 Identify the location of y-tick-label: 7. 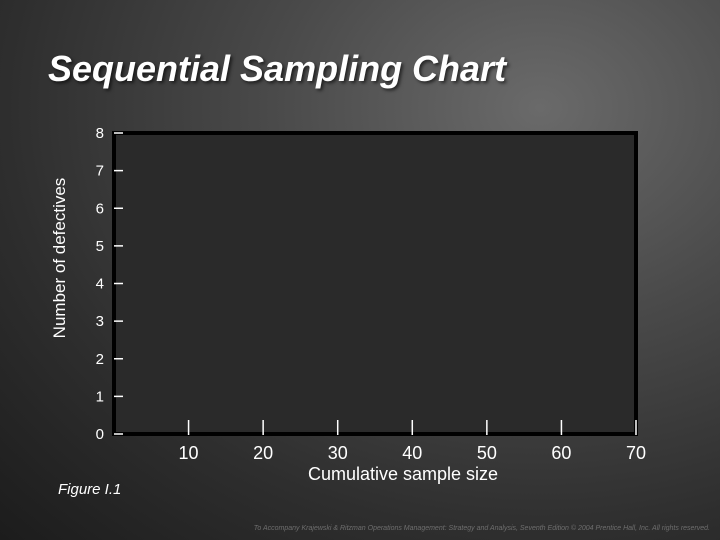
(100, 171).